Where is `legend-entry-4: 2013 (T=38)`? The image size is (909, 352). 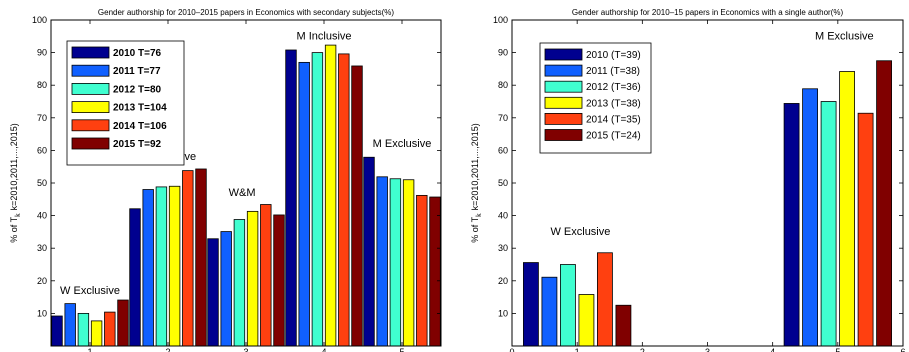
legend-entry-4: 2013 (T=38) is located at coordinates (613, 103).